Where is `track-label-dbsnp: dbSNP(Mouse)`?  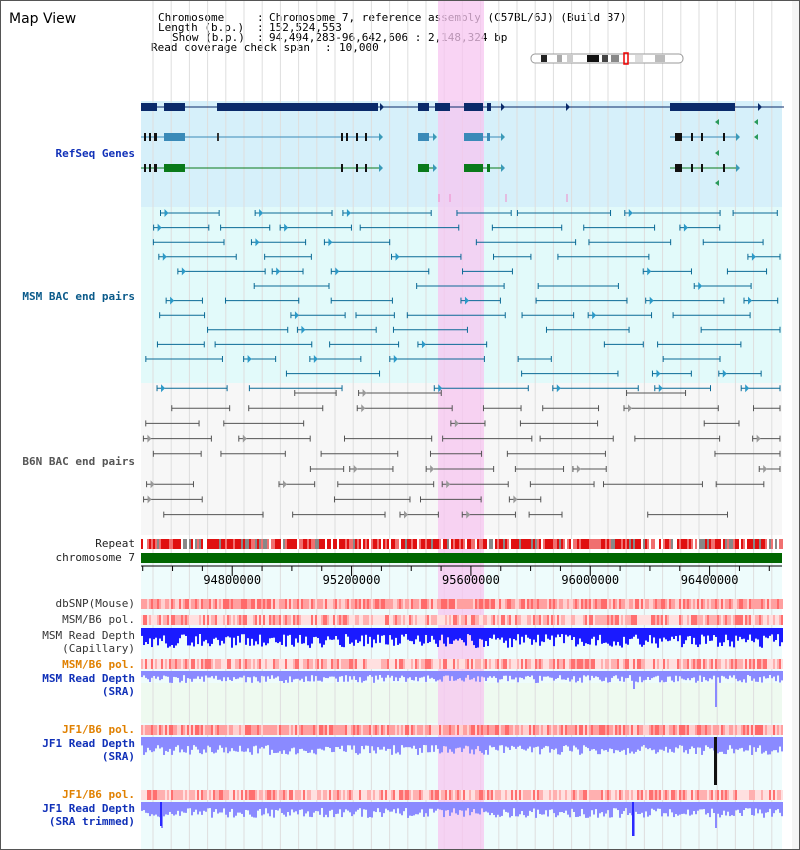
track-label-dbsnp: dbSNP(Mouse) is located at coordinates (95, 603).